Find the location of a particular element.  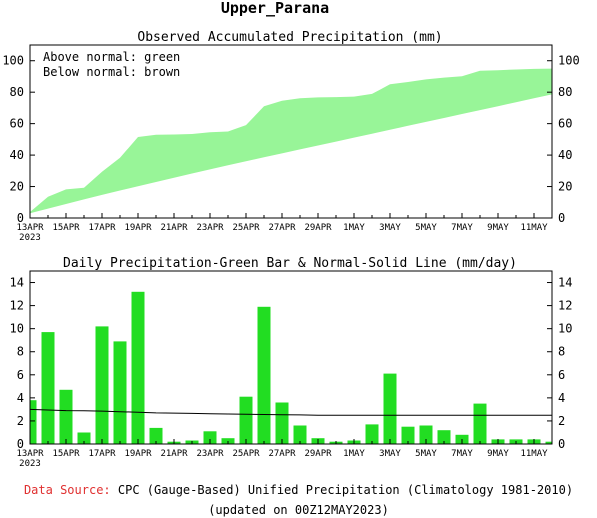

chart1-ytick-label-left: 60 is located at coordinates (17, 124).